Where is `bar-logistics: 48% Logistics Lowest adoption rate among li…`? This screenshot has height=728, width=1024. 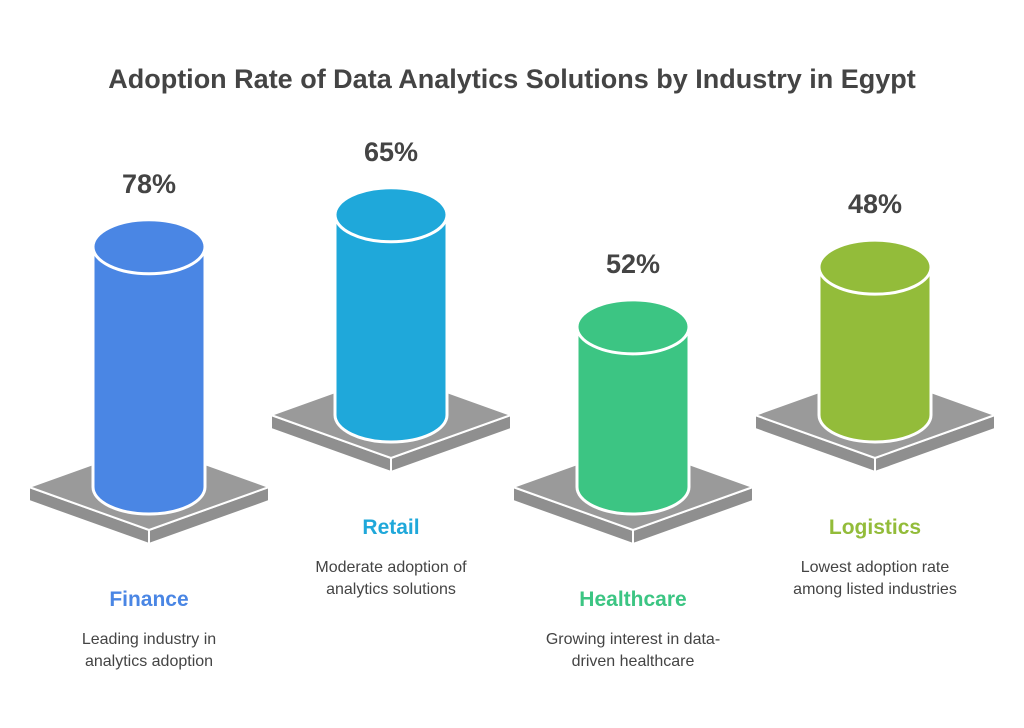 bar-logistics: 48% Logistics Lowest adoption rate among li… is located at coordinates (875, 393).